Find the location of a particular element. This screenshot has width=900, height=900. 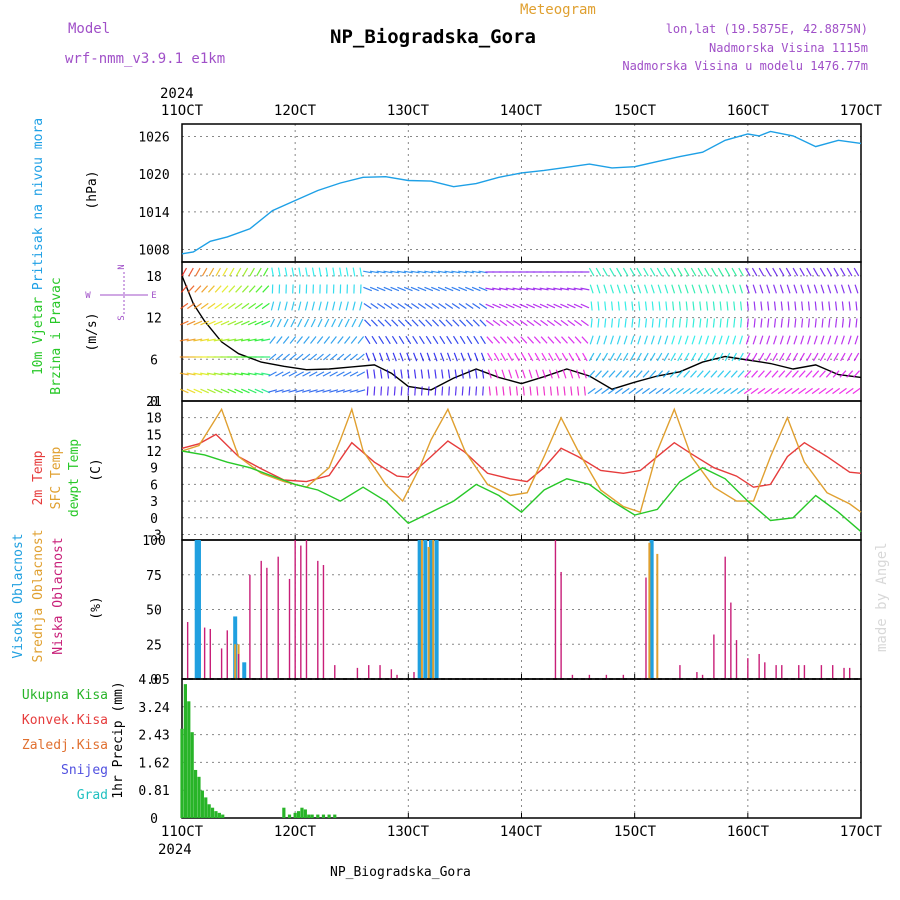

precip-y-tick: 4.05 is located at coordinates (153, 680).